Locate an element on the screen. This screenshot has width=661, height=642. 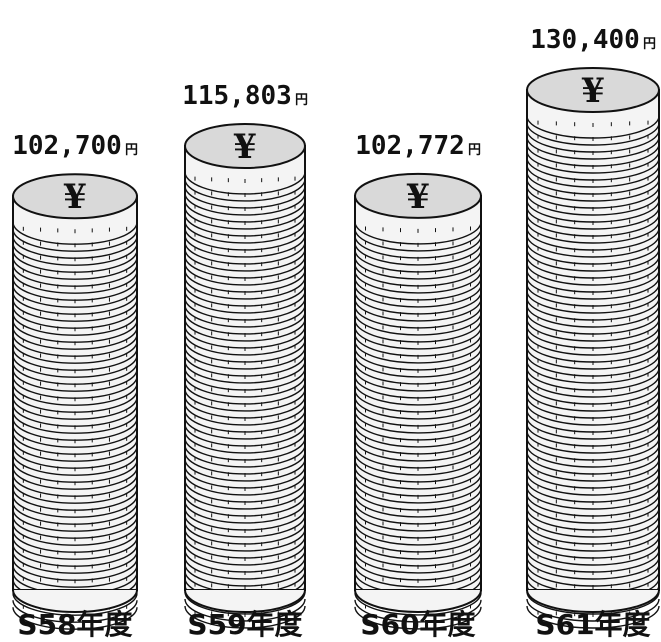
data-label: 102,700 is located at coordinates (67, 146).